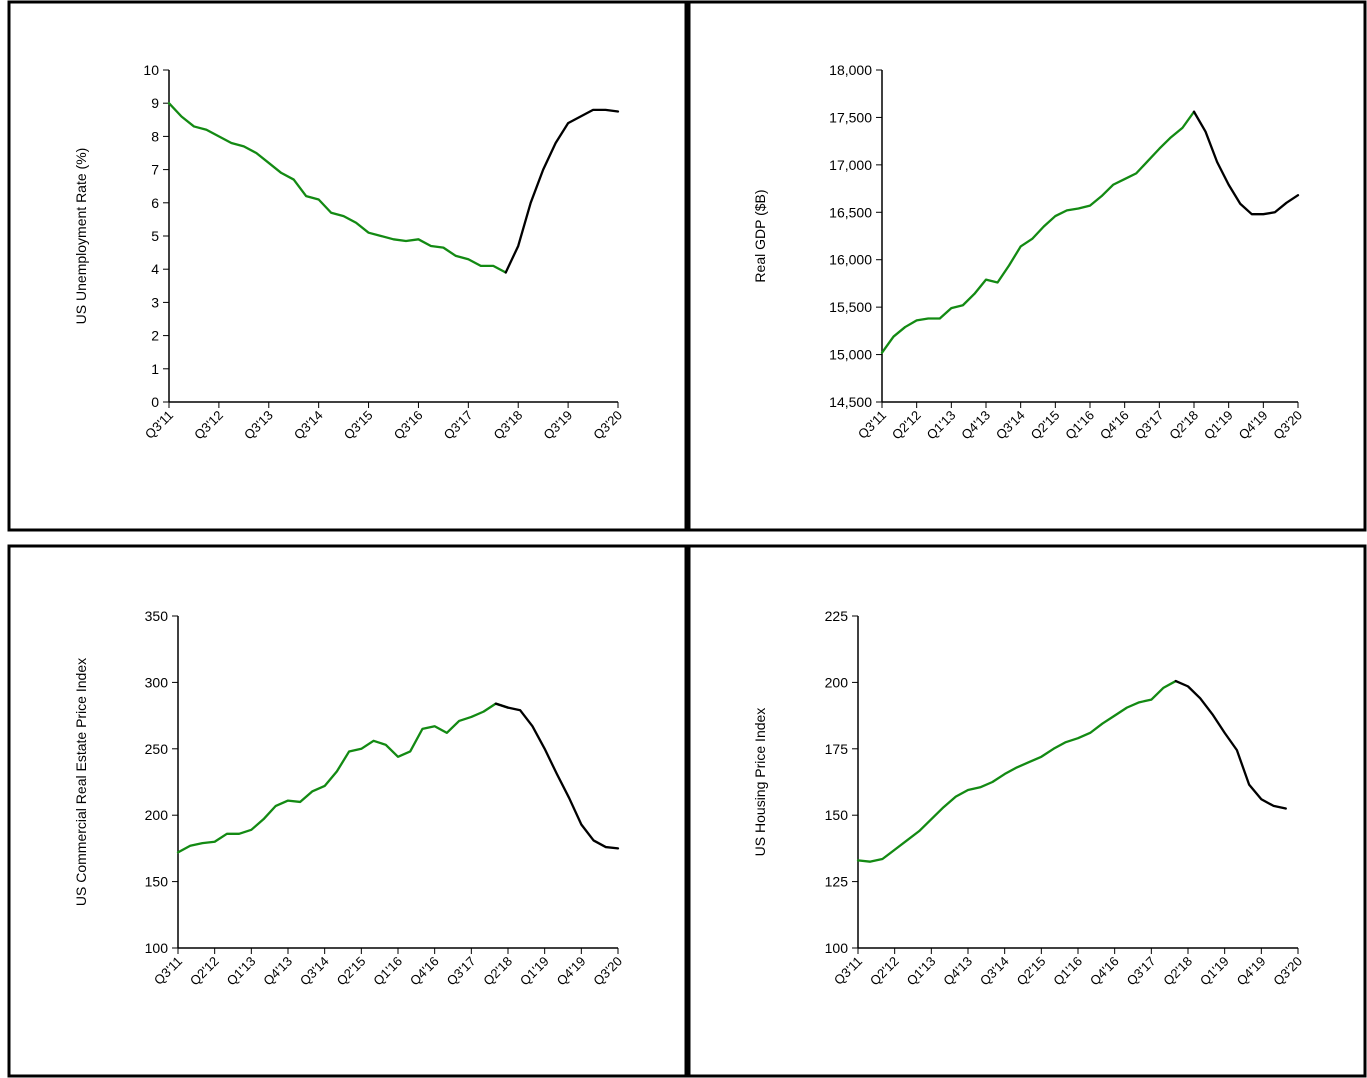  What do you see at coordinates (155, 203) in the screenshot?
I see `y-tick-label: 6` at bounding box center [155, 203].